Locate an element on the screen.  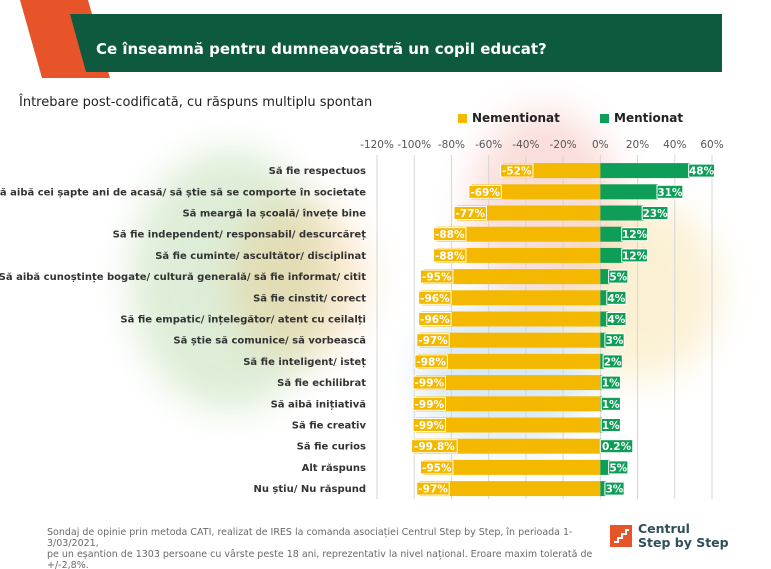
x-tick-label: -100% is located at coordinates (414, 145).